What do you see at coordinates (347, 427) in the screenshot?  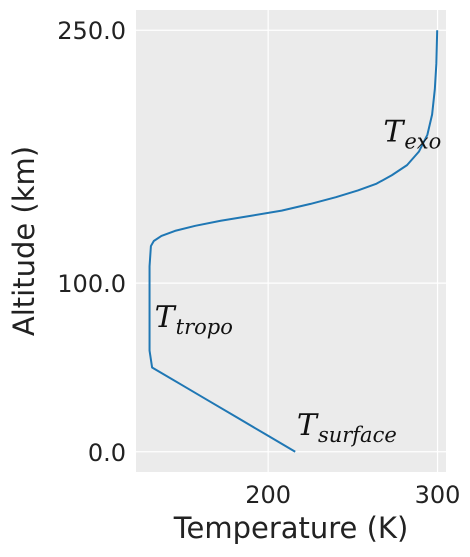 I see `annotation-t-surface: Tsurface` at bounding box center [347, 427].